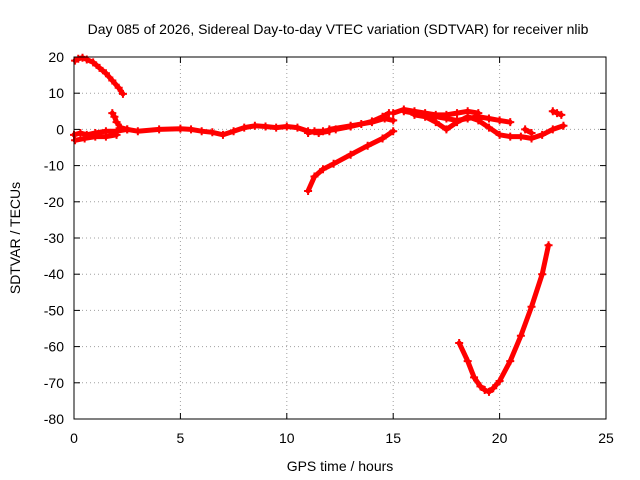 This screenshot has height=480, width=640. What do you see at coordinates (60, 129) in the screenshot?
I see `y-tick-label: 0` at bounding box center [60, 129].